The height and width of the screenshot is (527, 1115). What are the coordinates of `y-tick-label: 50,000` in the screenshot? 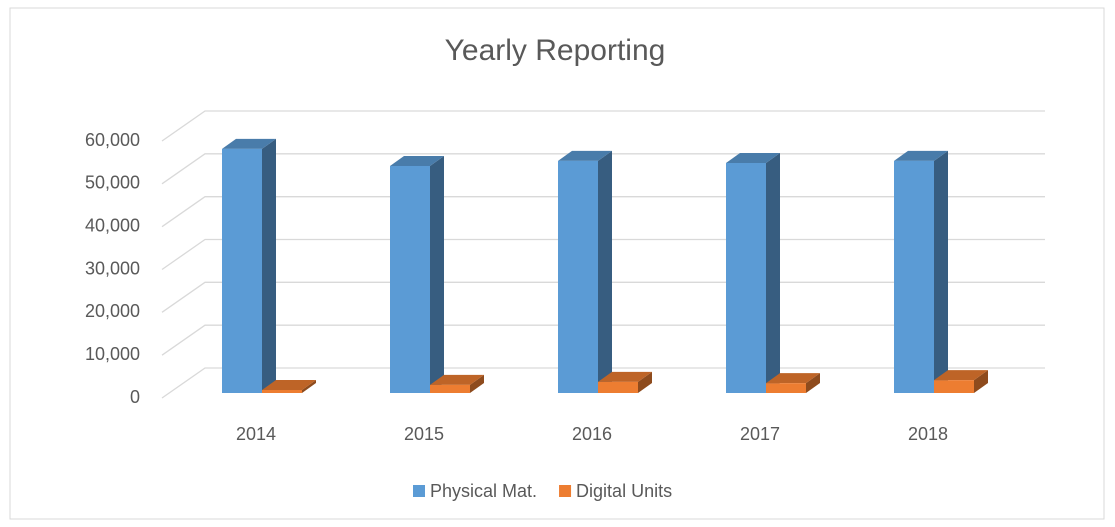 It's located at (112, 183).